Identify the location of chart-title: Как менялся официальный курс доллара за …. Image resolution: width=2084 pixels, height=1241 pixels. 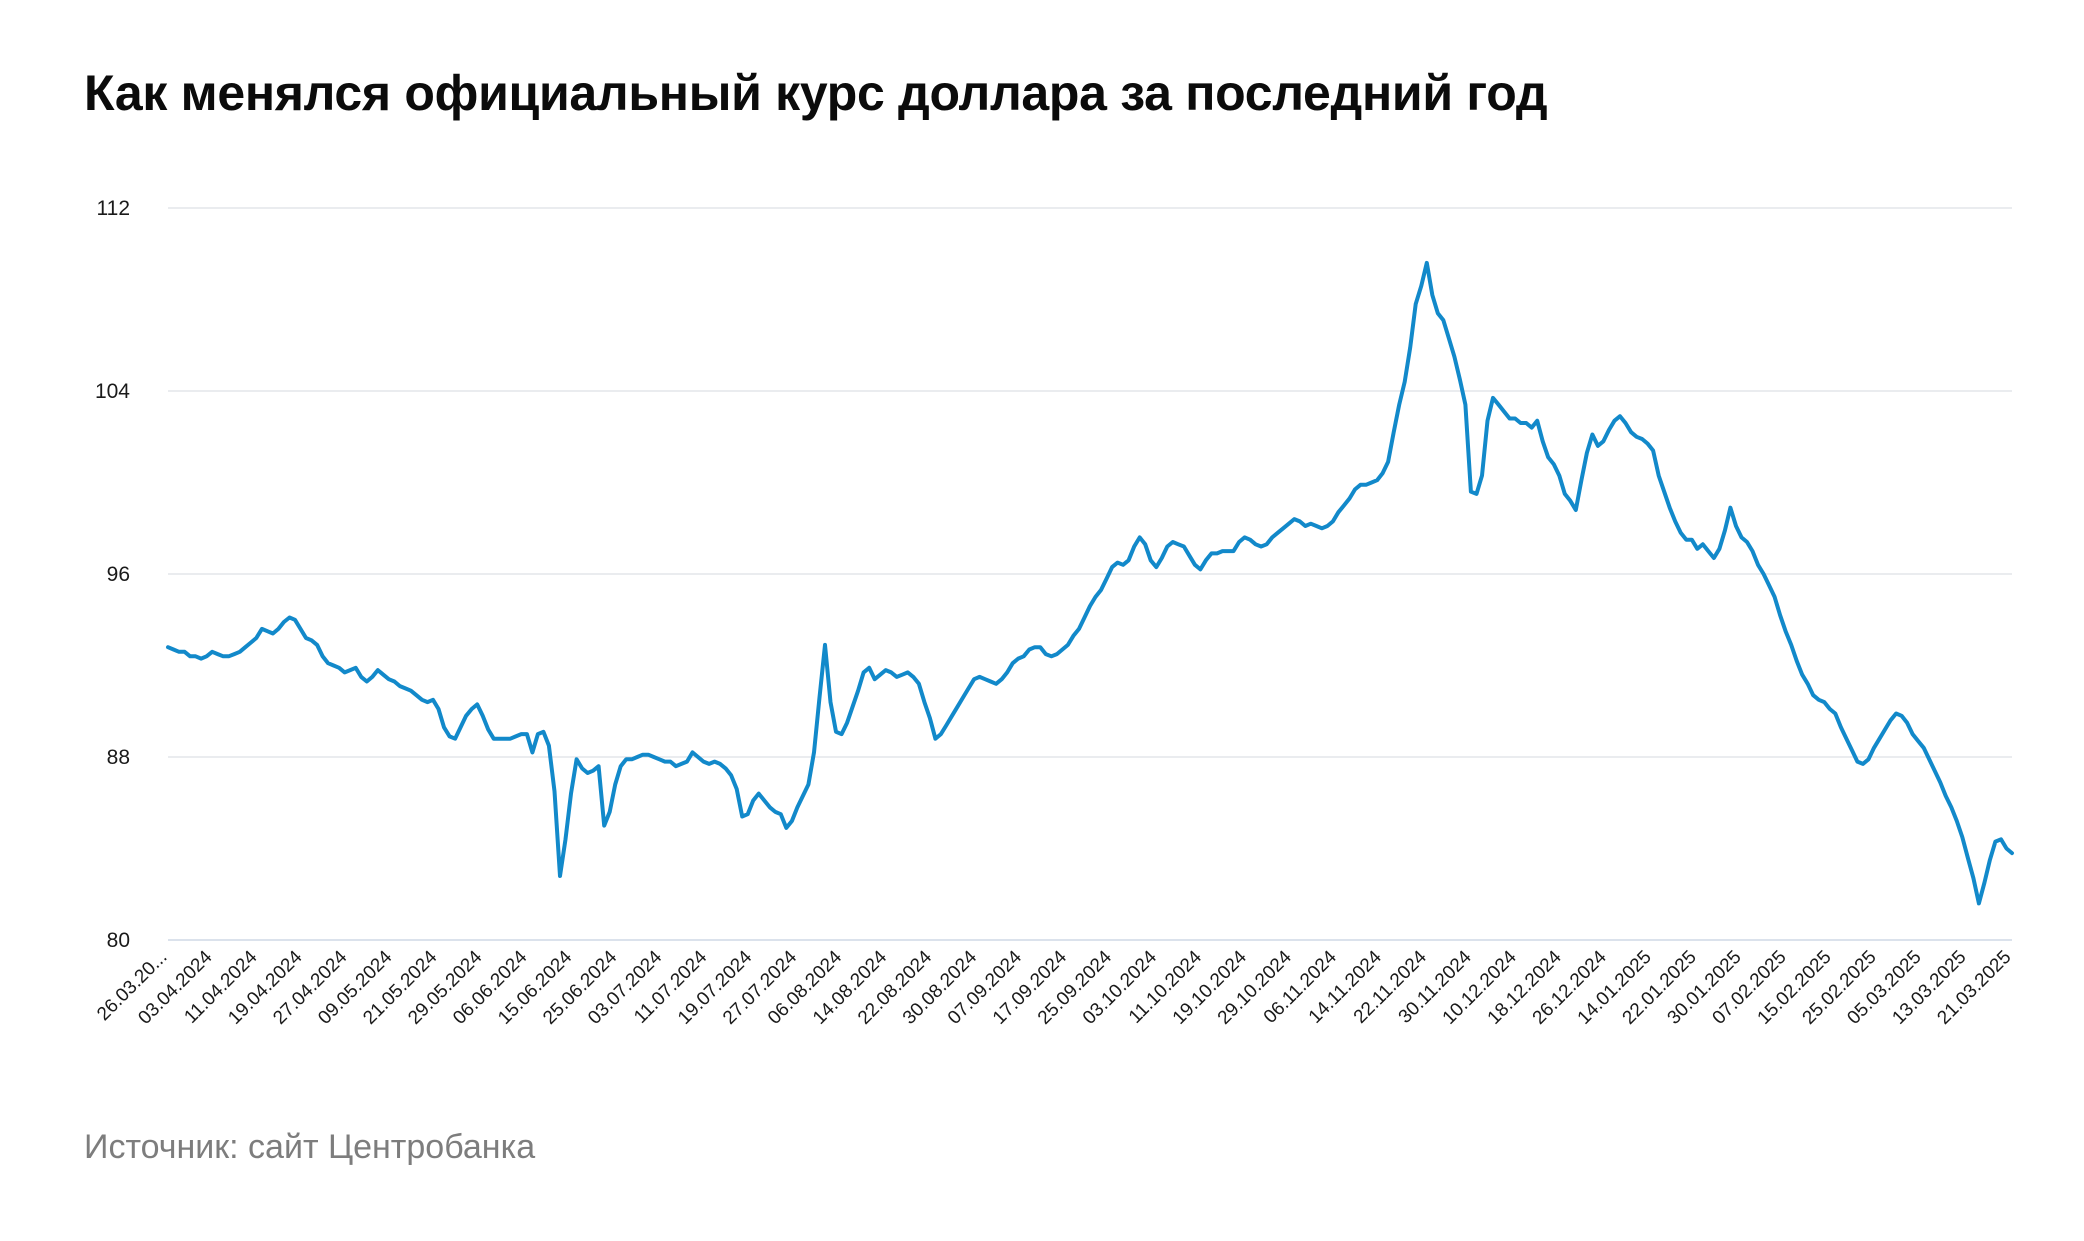
(816, 93).